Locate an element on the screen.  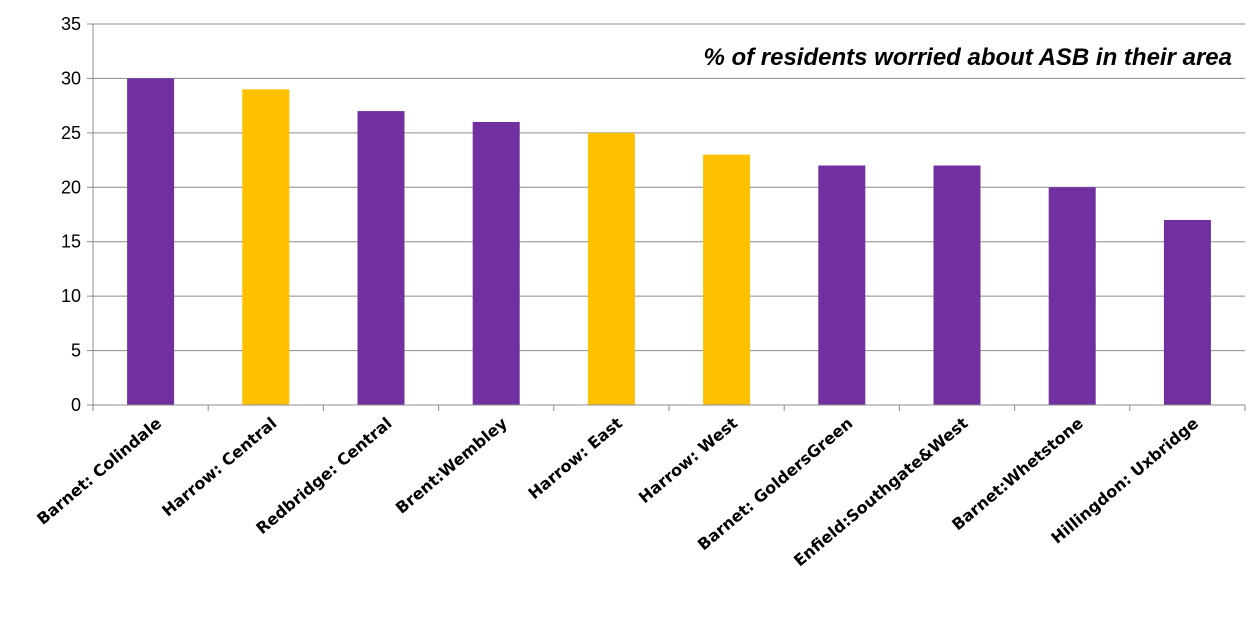
y-tick-label: 20 is located at coordinates (71, 187).